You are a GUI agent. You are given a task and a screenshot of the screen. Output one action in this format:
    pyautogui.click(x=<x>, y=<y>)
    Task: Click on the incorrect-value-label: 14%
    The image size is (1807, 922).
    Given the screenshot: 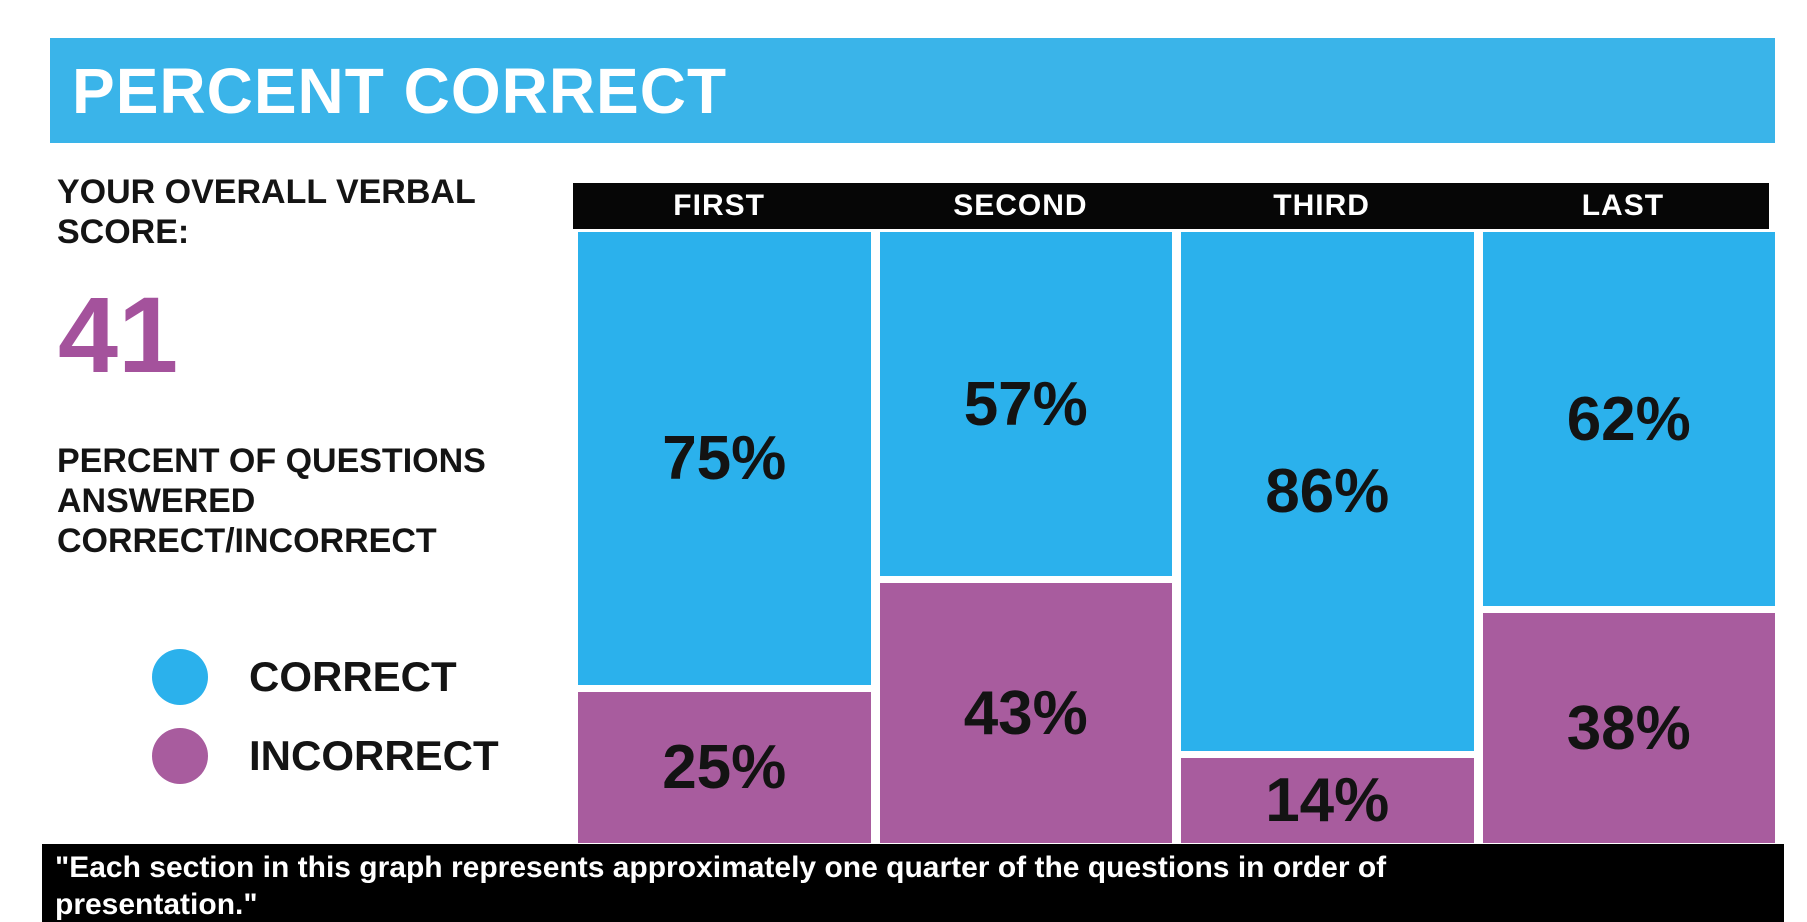 What is the action you would take?
    pyautogui.click(x=1327, y=800)
    